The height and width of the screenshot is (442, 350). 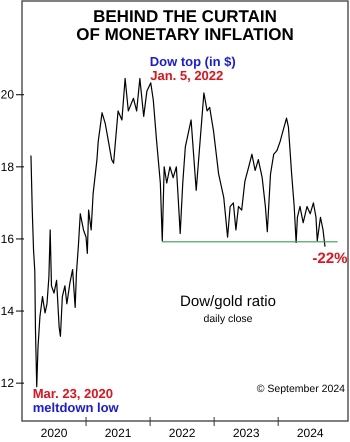 What do you see at coordinates (301, 389) in the screenshot?
I see `annotation: © September 2024` at bounding box center [301, 389].